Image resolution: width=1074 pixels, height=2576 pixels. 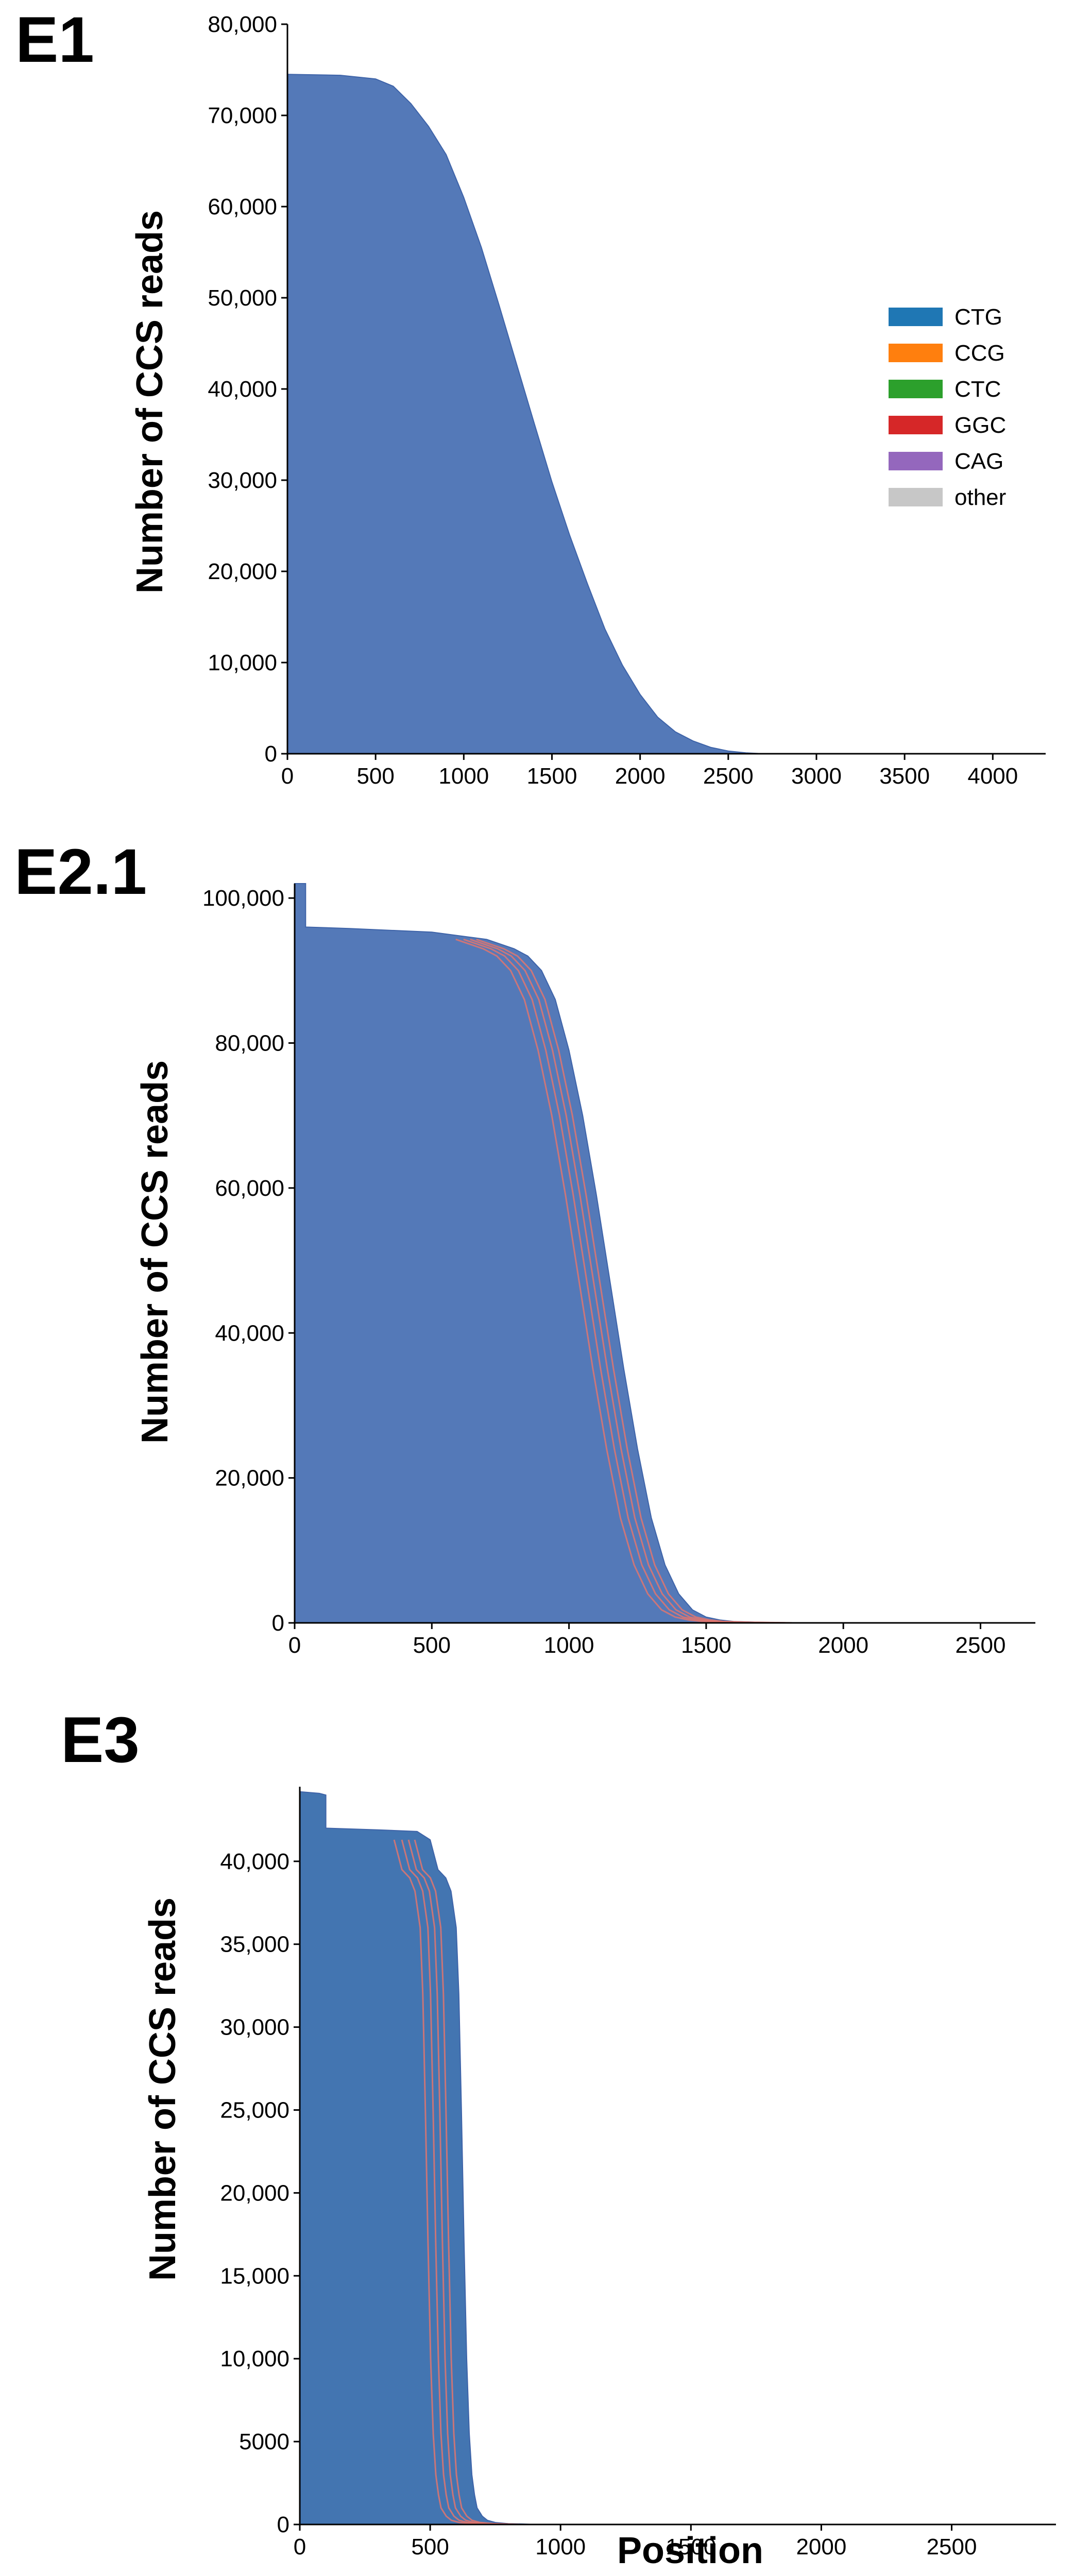 What do you see at coordinates (916, 317) in the screenshot?
I see `legend-swatch-ctg` at bounding box center [916, 317].